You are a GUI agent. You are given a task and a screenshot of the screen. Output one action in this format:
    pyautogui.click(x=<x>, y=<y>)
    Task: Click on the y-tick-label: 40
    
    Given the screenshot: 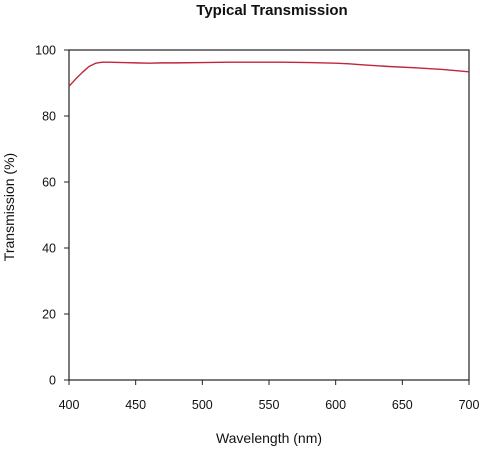 What is the action you would take?
    pyautogui.click(x=49, y=249)
    